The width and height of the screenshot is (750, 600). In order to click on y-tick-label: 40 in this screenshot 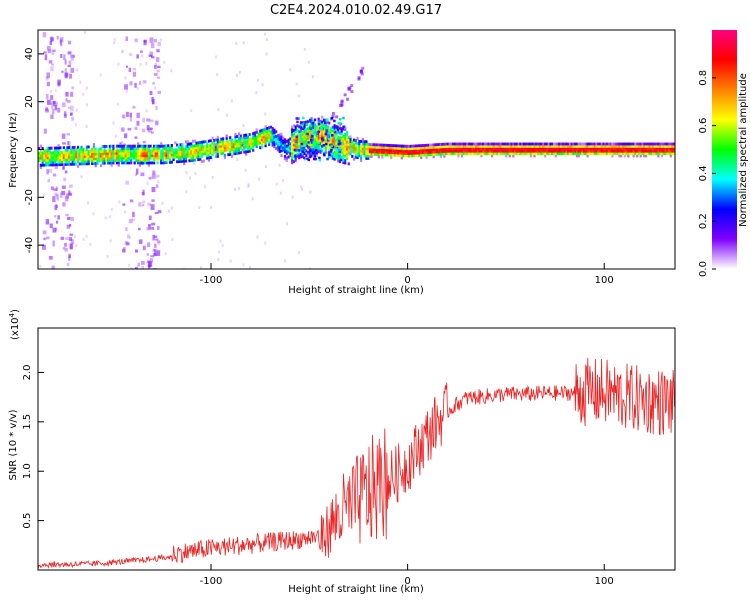, I will do `click(29, 54)`.